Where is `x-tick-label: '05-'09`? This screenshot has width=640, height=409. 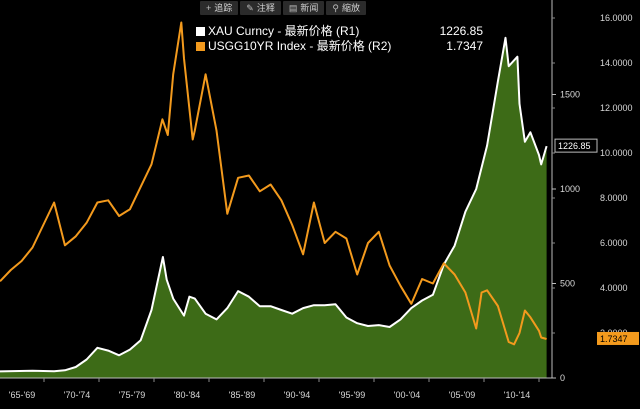 x-tick-label: '05-'09 is located at coordinates (462, 395).